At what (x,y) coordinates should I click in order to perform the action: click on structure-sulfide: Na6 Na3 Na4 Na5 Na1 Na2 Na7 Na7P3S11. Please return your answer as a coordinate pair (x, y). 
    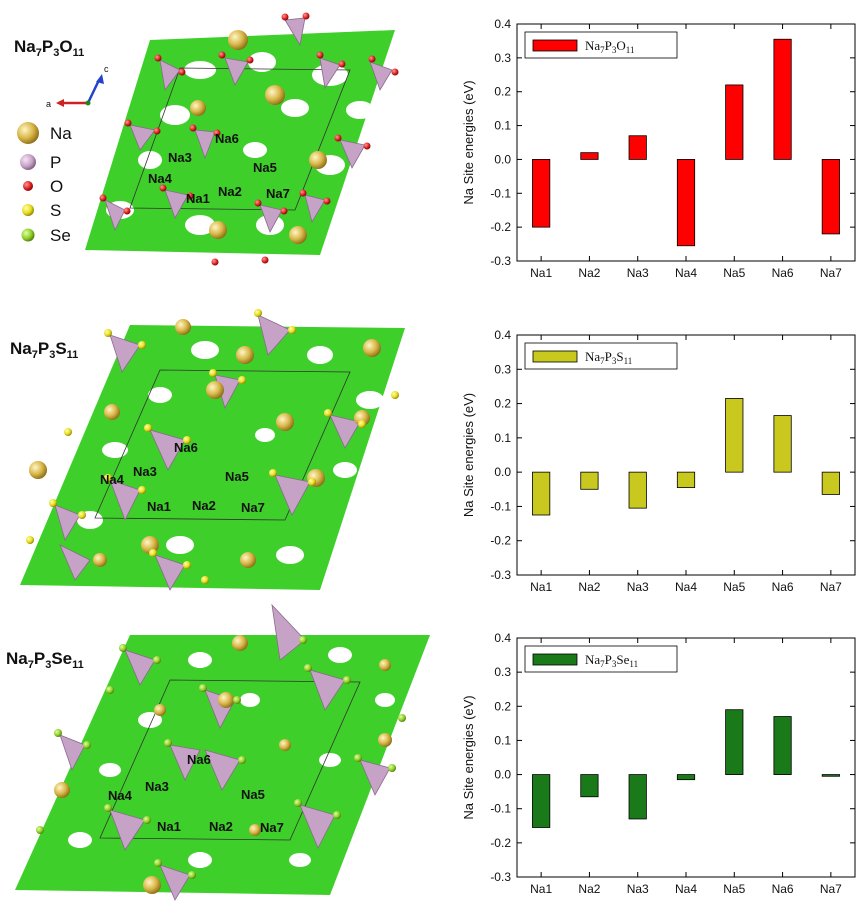
    Looking at the image, I should click on (207, 450).